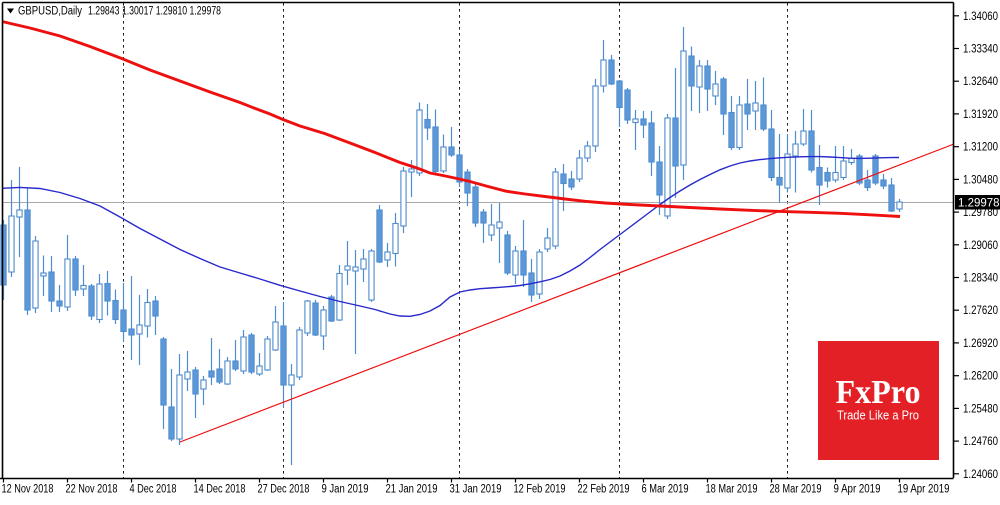 This screenshot has width=1000, height=505. I want to click on svg-text: 28 Mar 2019, so click(796, 490).